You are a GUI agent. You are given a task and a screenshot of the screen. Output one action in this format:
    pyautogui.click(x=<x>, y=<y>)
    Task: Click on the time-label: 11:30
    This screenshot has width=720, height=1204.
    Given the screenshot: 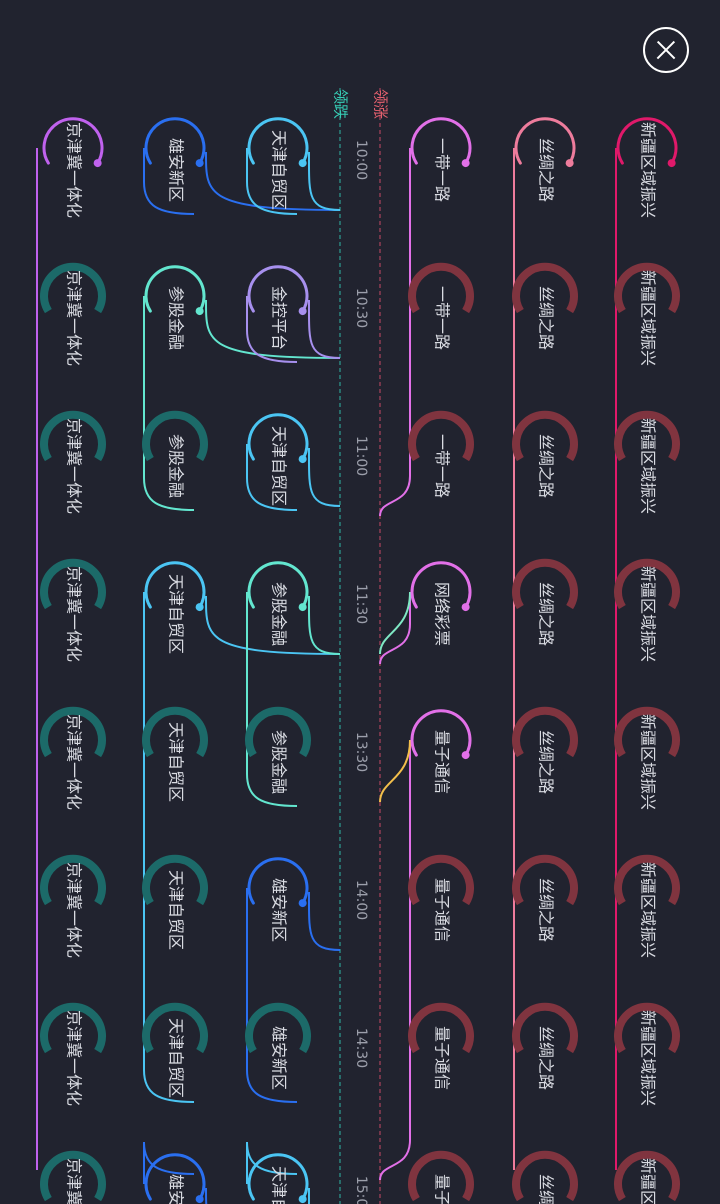 What is the action you would take?
    pyautogui.click(x=361, y=604)
    